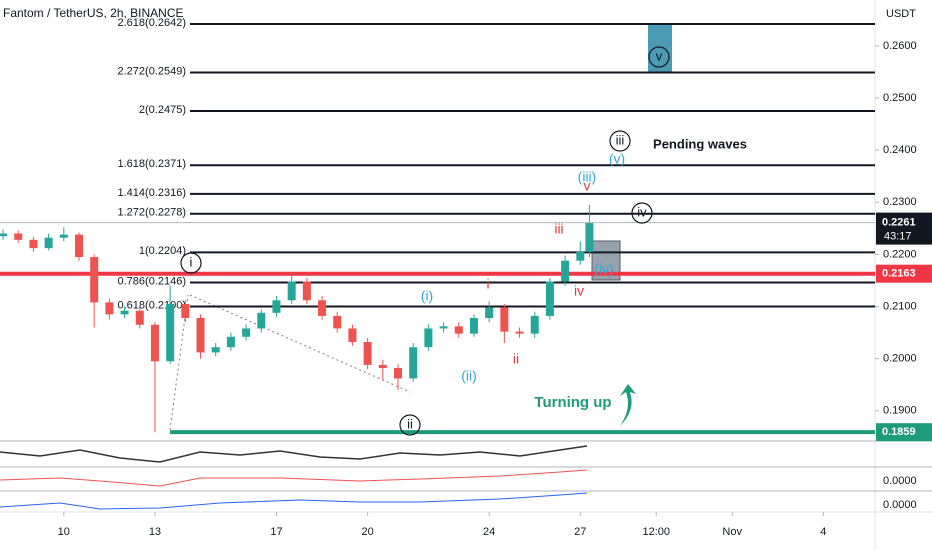 This screenshot has height=550, width=932. I want to click on y-tick-label: 0.2600, so click(900, 46).